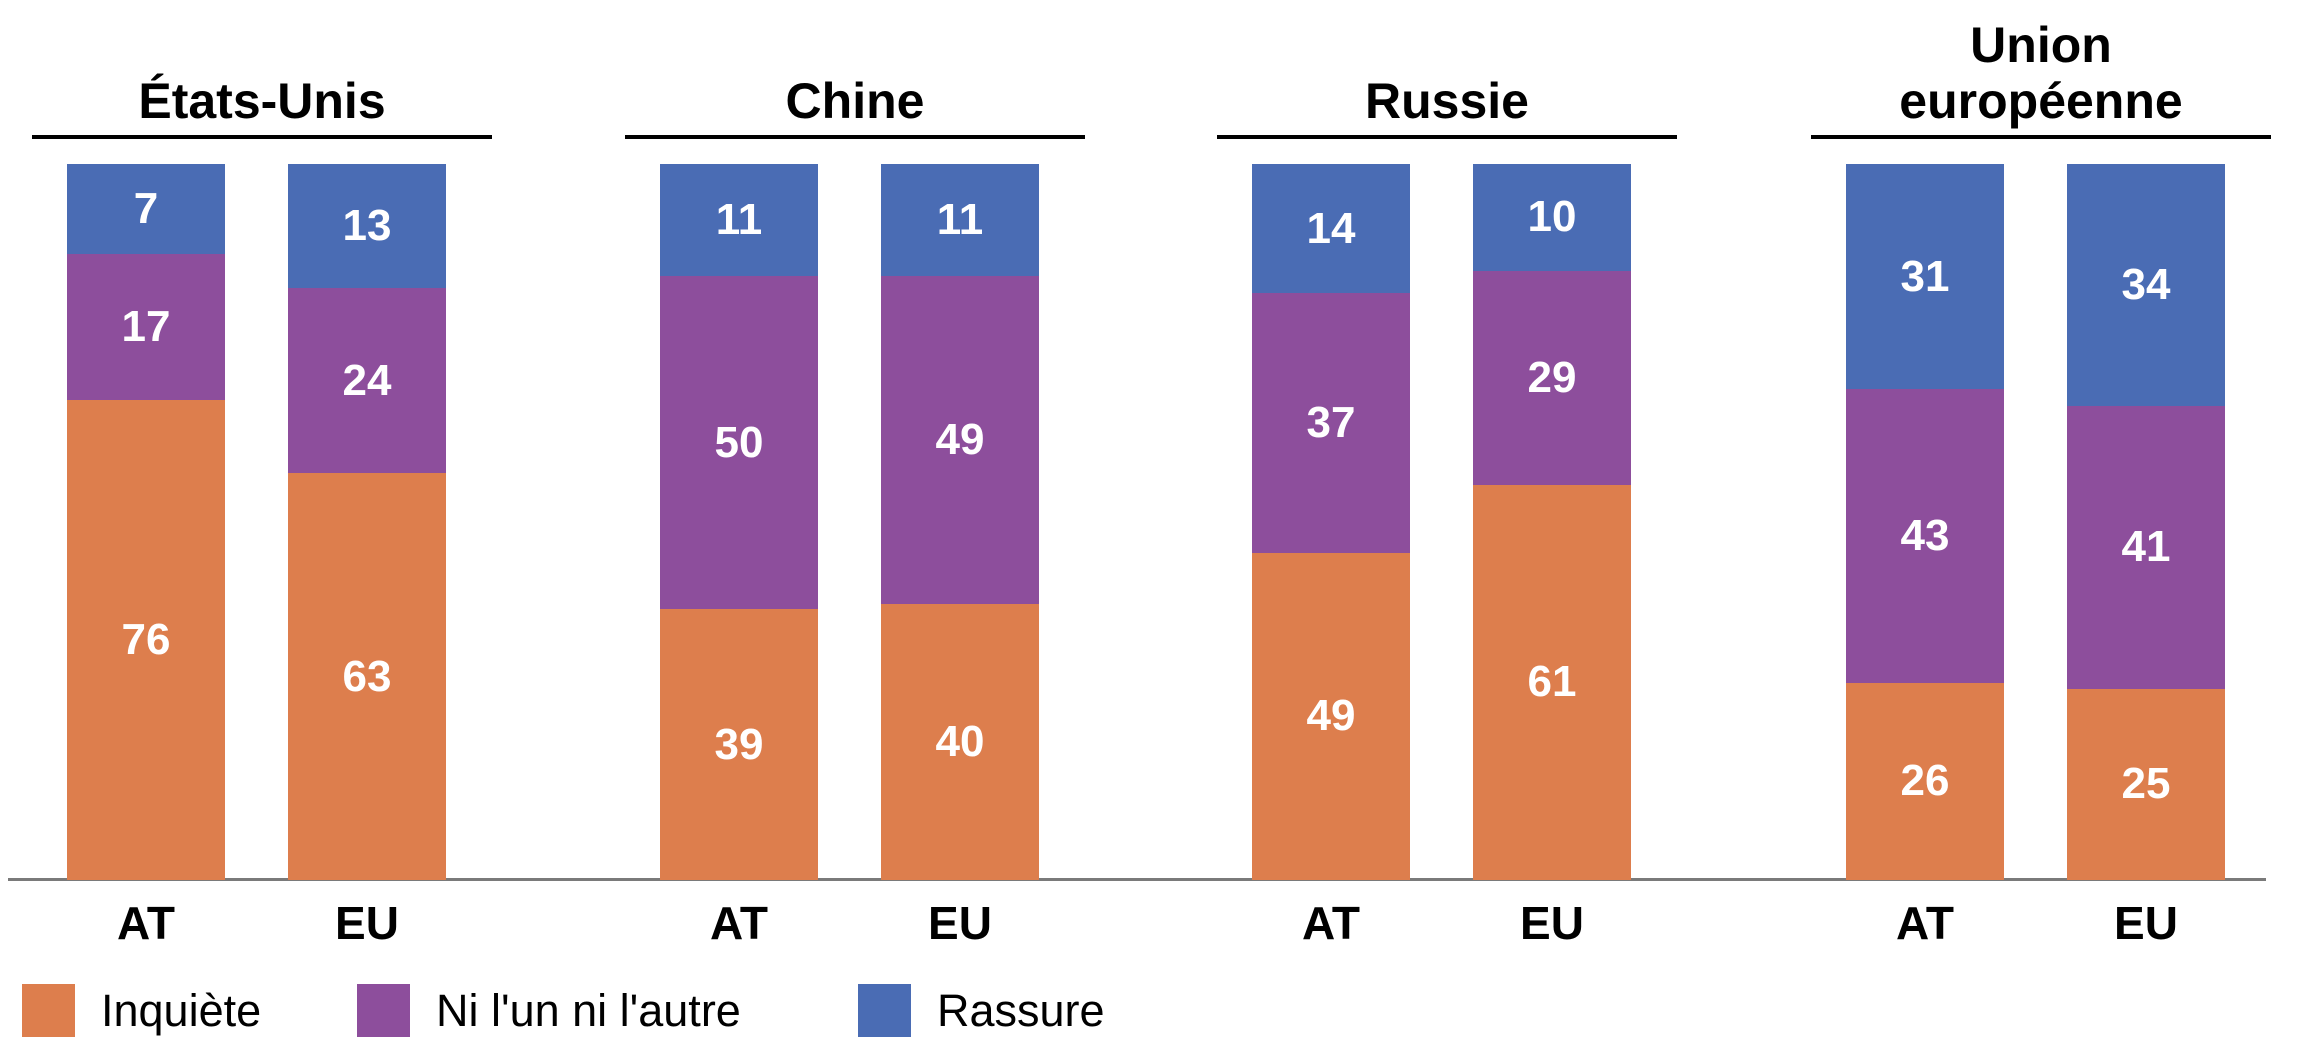 This screenshot has width=2324, height=1056. I want to click on segment-value-label: 76, so click(146, 639).